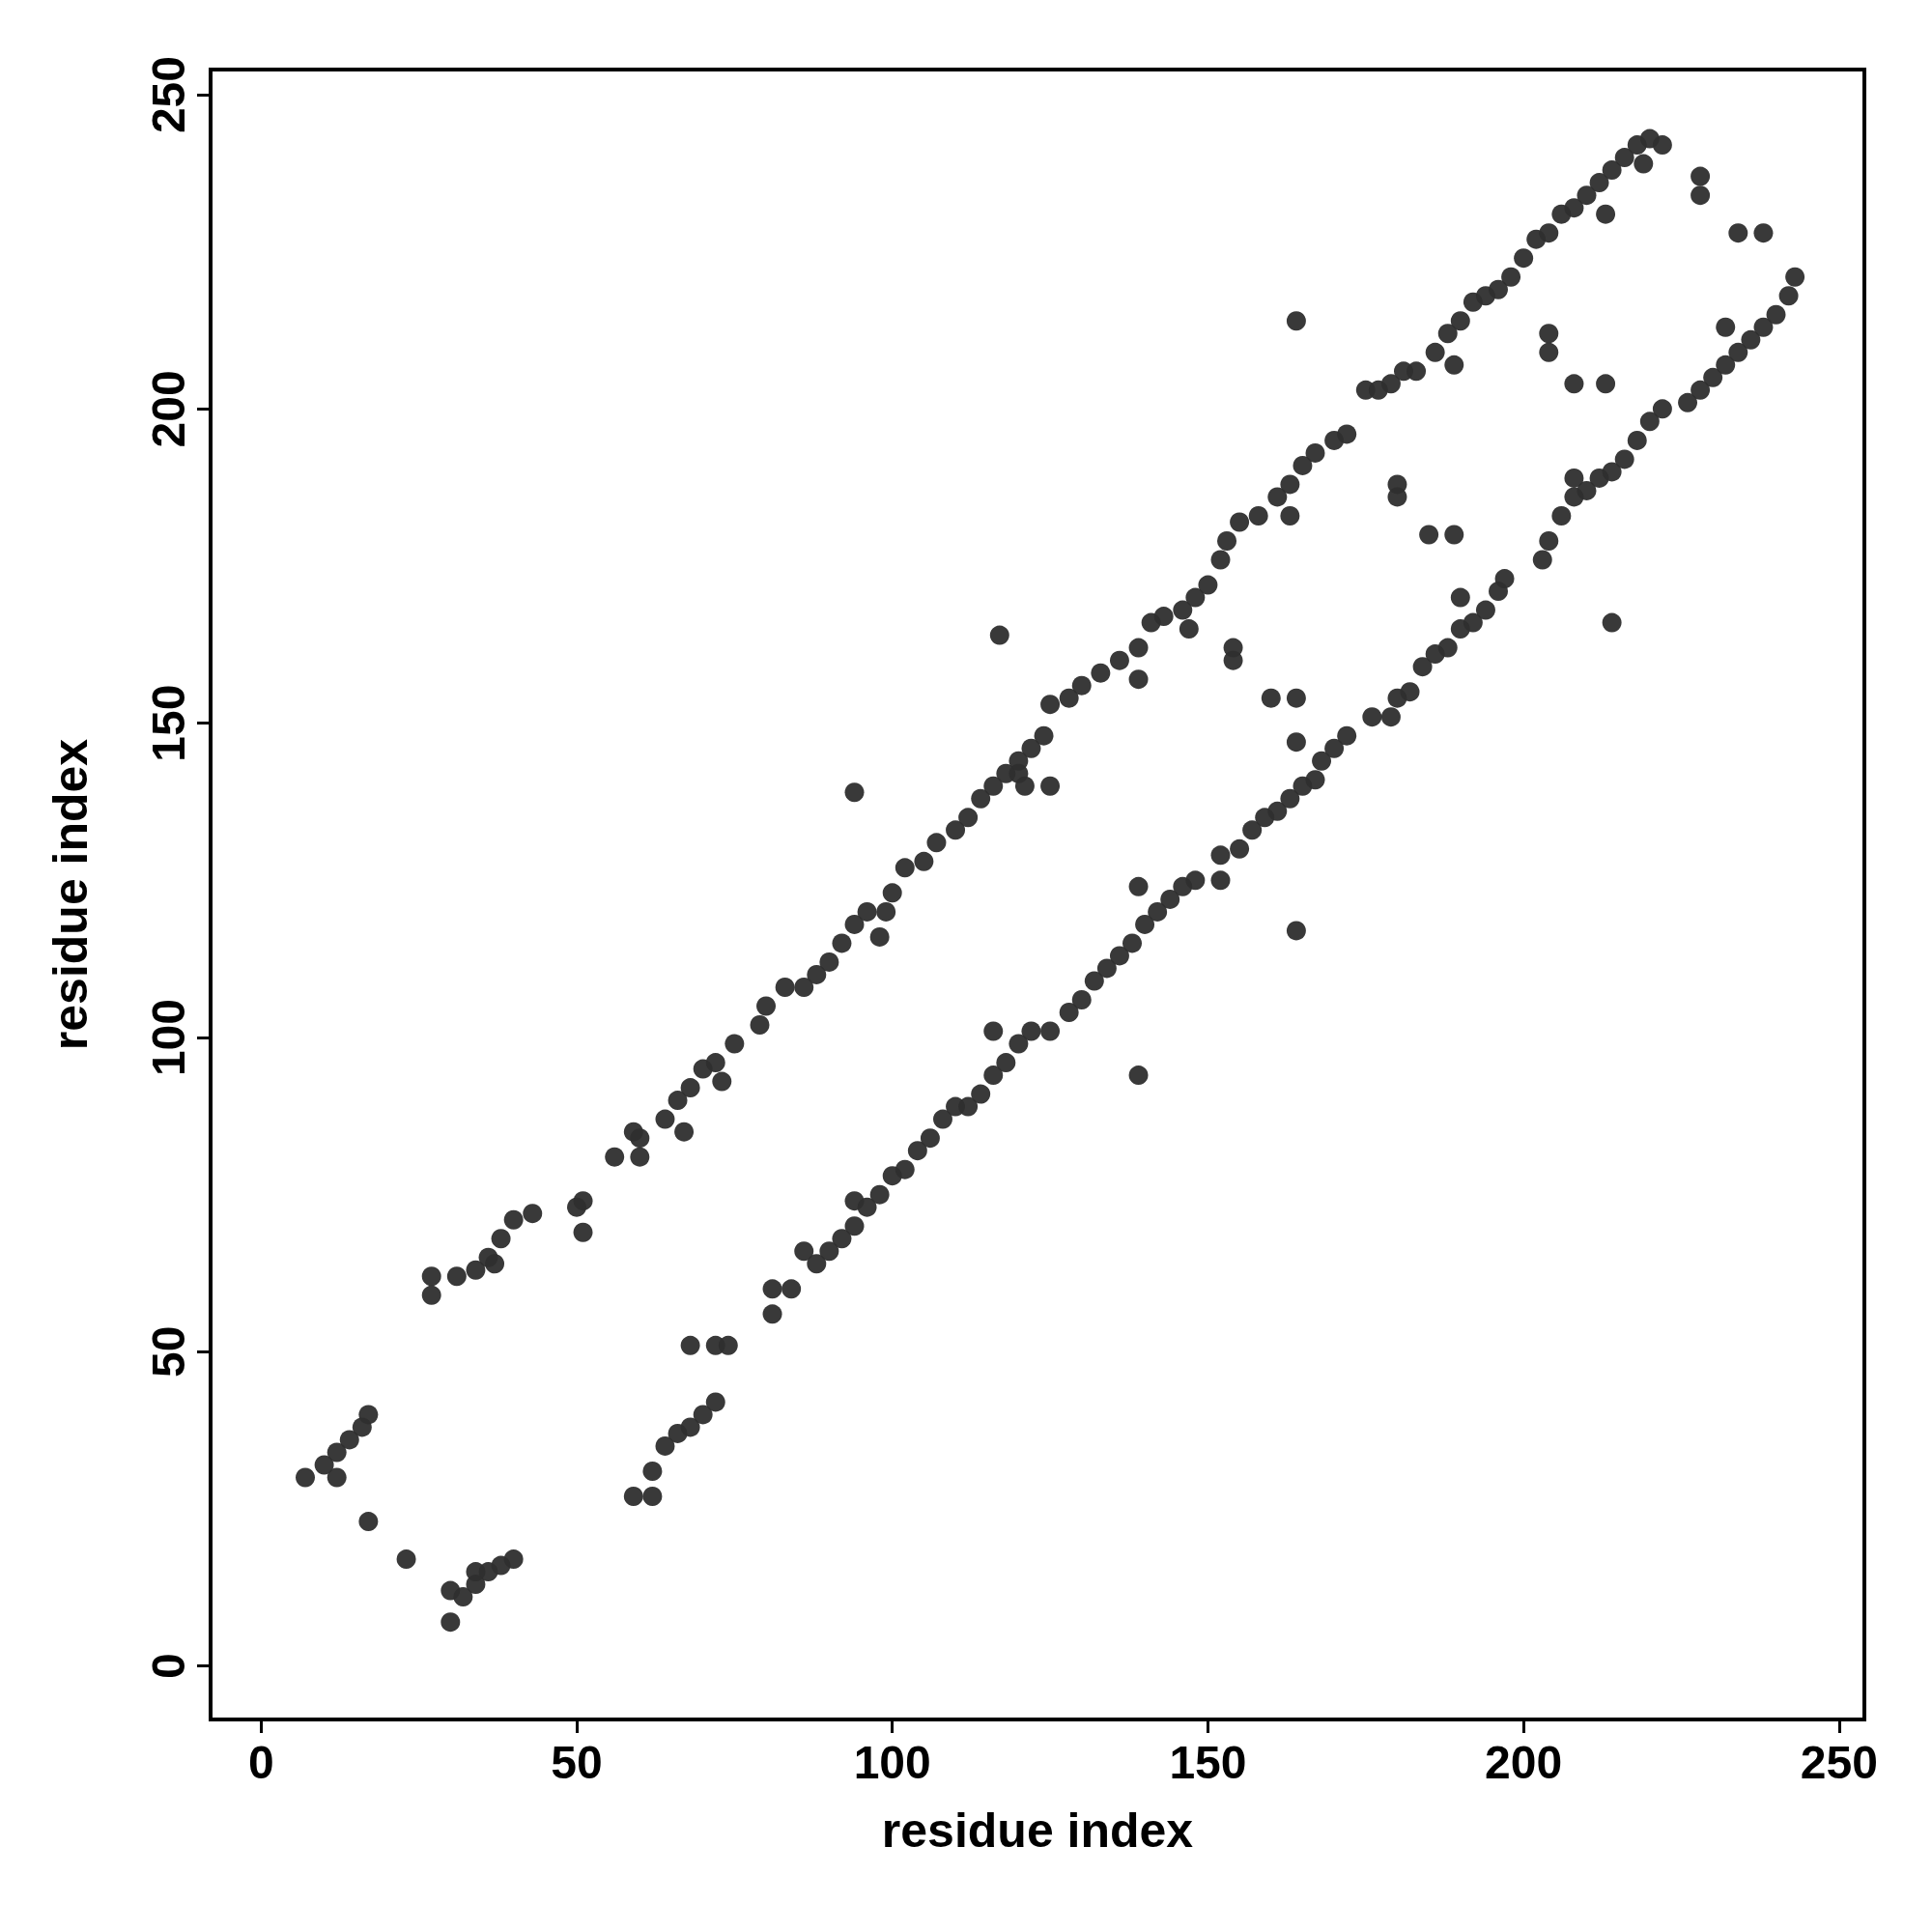 This screenshot has width=1932, height=1932. I want to click on x-tick-label: 100, so click(892, 1762).